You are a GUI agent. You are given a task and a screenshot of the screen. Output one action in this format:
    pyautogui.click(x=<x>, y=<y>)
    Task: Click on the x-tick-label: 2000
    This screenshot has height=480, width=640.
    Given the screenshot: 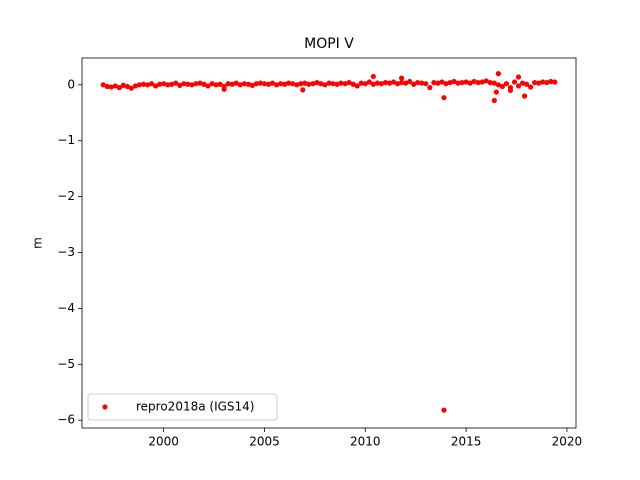 What is the action you would take?
    pyautogui.click(x=163, y=442)
    